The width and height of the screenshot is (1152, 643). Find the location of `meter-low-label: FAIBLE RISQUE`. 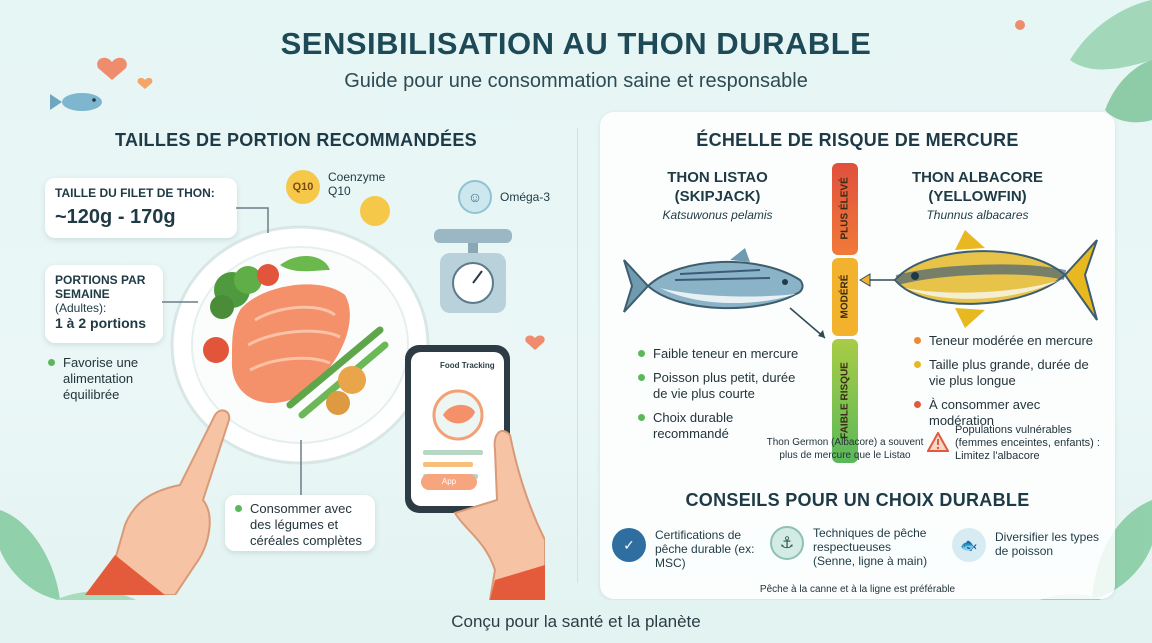

meter-low-label: FAIBLE RISQUE is located at coordinates (845, 400).